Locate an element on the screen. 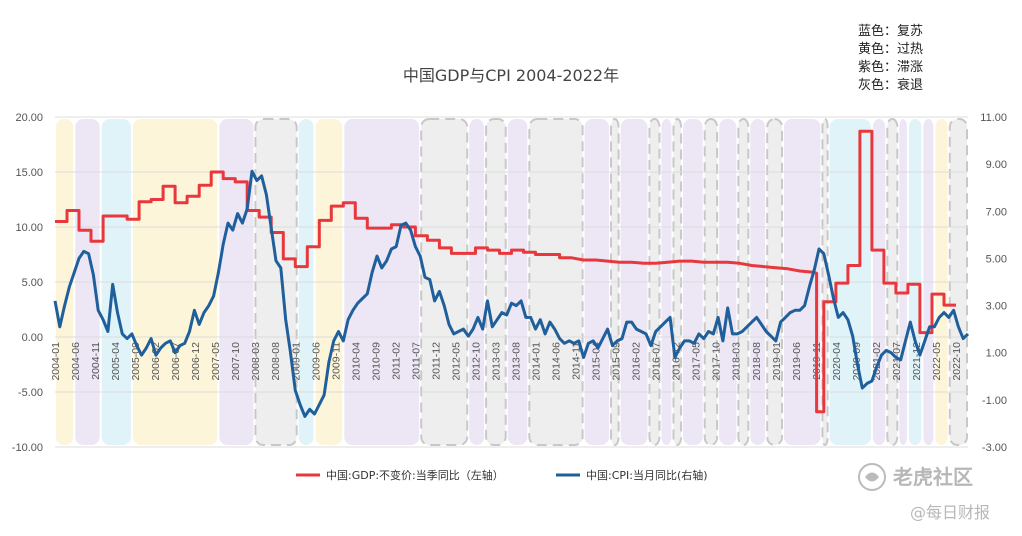 The height and width of the screenshot is (536, 1022). x-tick-label: 2011-02 is located at coordinates (396, 361).